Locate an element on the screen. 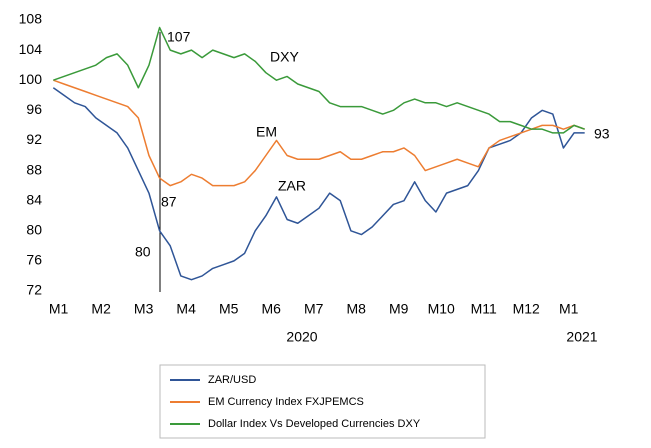 The height and width of the screenshot is (448, 651). x-tick-label: M12 is located at coordinates (526, 309).